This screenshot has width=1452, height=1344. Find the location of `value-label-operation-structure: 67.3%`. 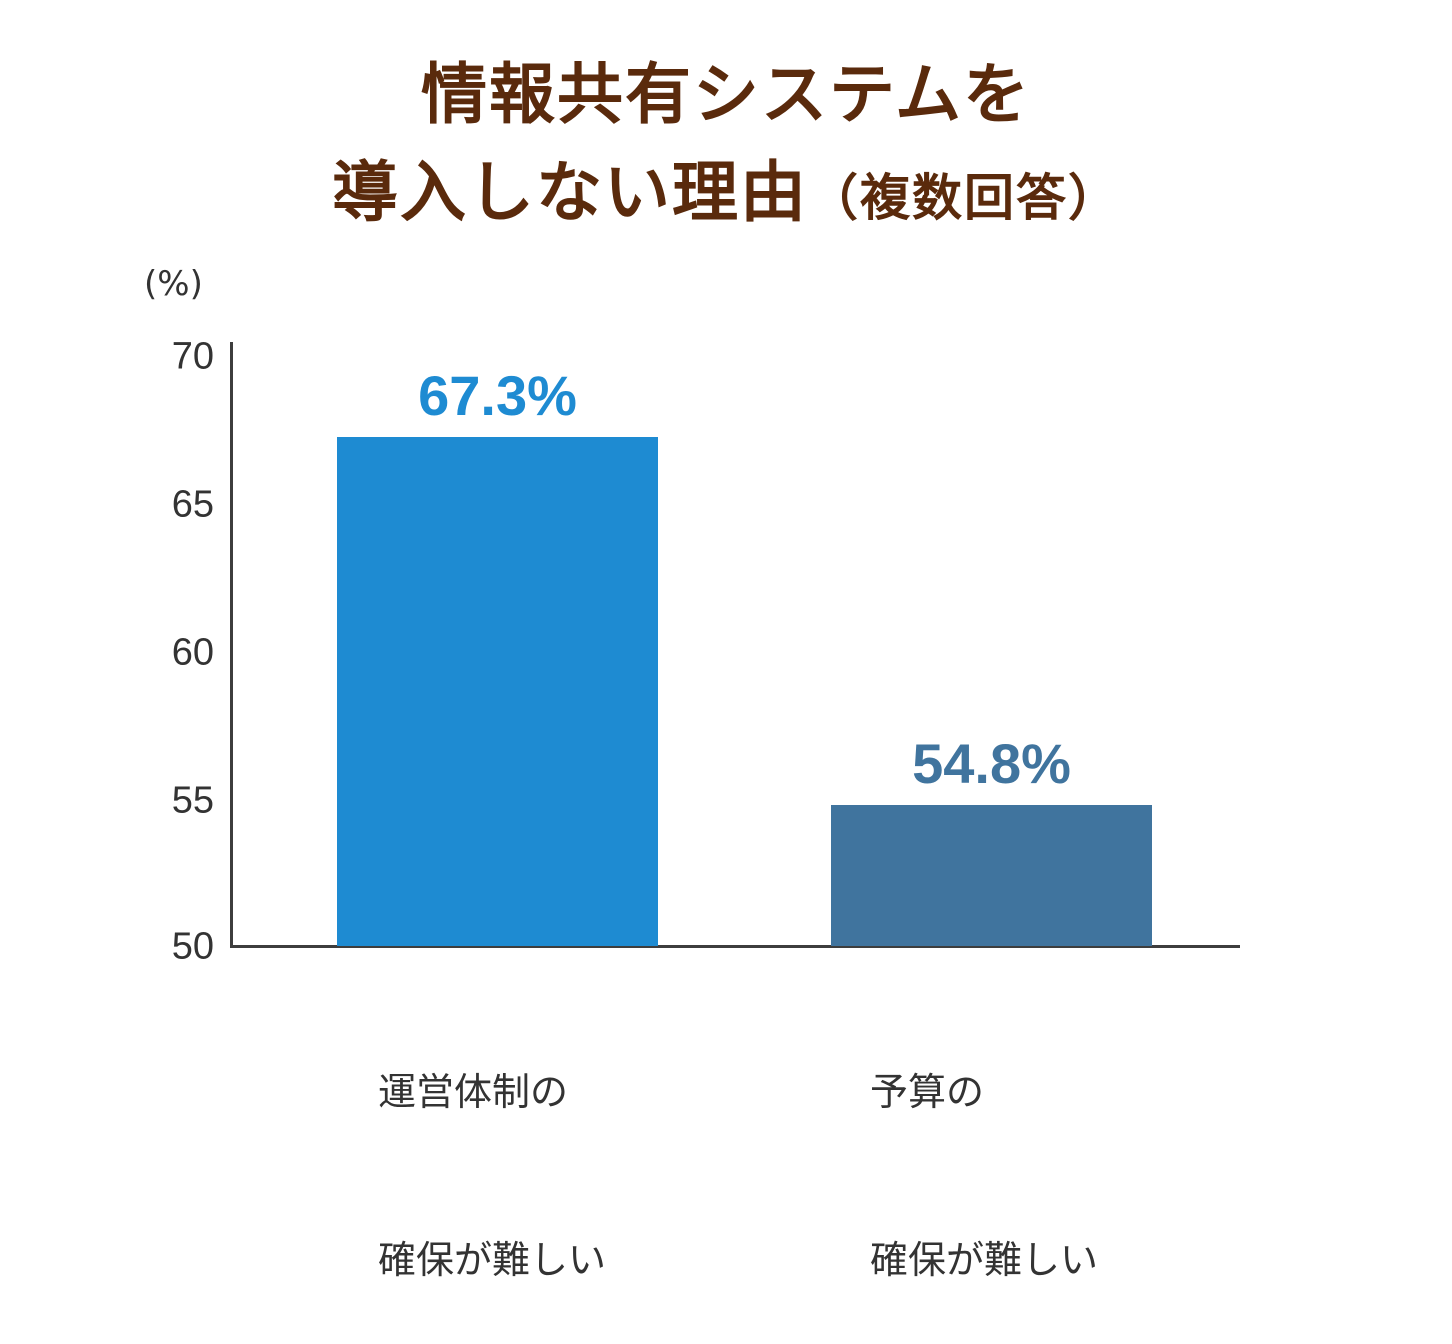

value-label-operation-structure: 67.3% is located at coordinates (497, 395).